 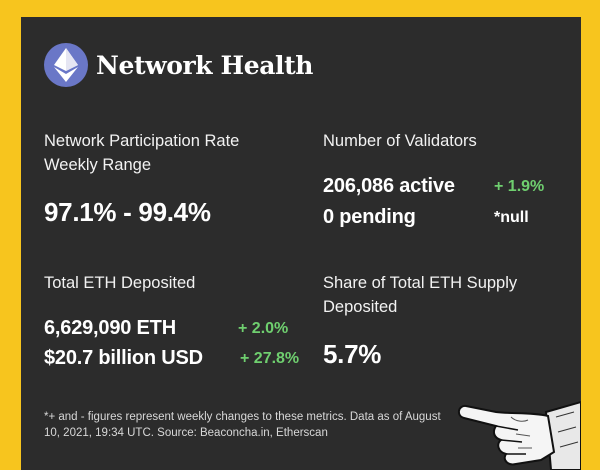 I want to click on validators-label: Number of Validators, so click(x=400, y=141).